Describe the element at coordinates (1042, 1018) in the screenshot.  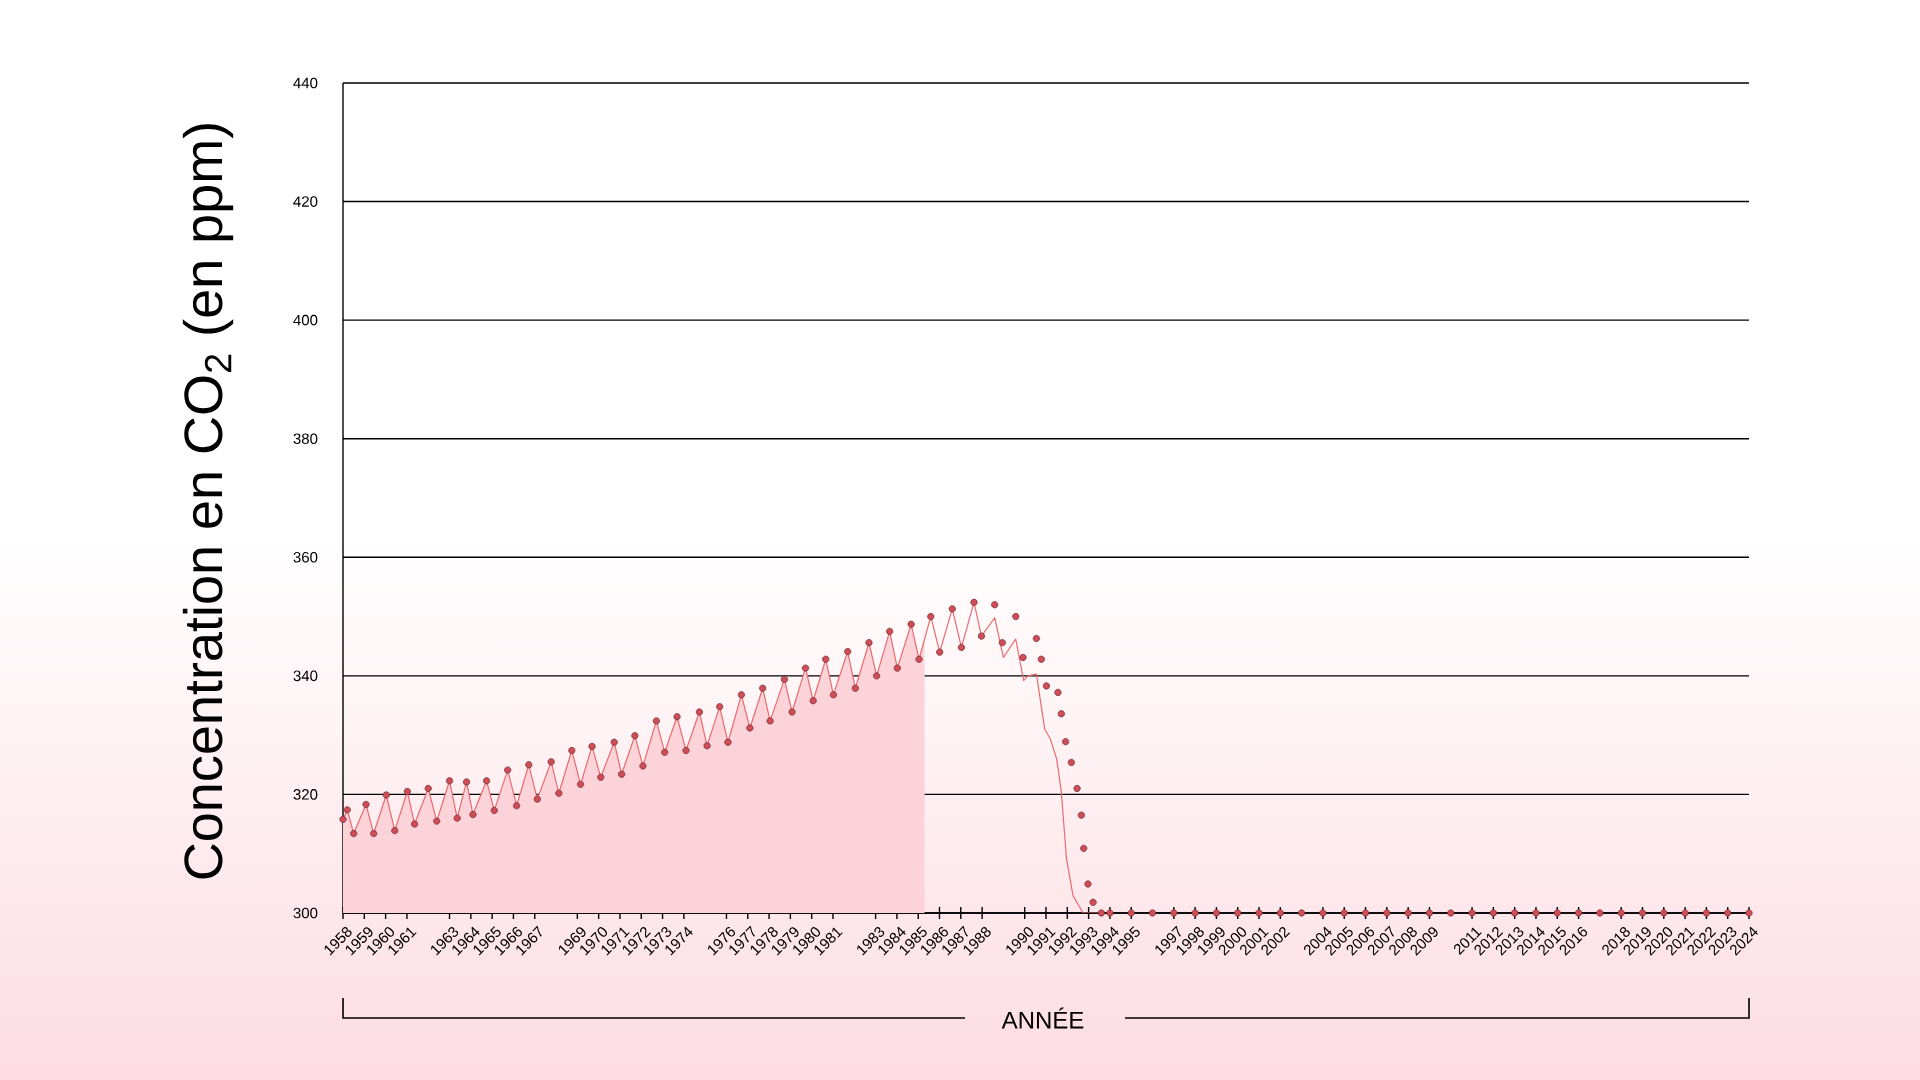
I see `x-axis-title: ANNÉE` at that location.